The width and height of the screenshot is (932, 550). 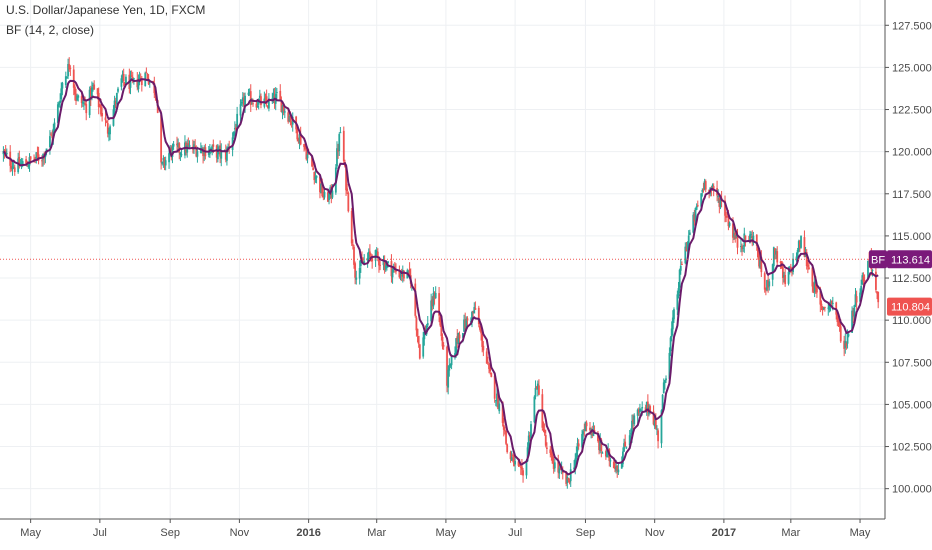 What do you see at coordinates (170, 533) in the screenshot?
I see `x-tick-label: Sep` at bounding box center [170, 533].